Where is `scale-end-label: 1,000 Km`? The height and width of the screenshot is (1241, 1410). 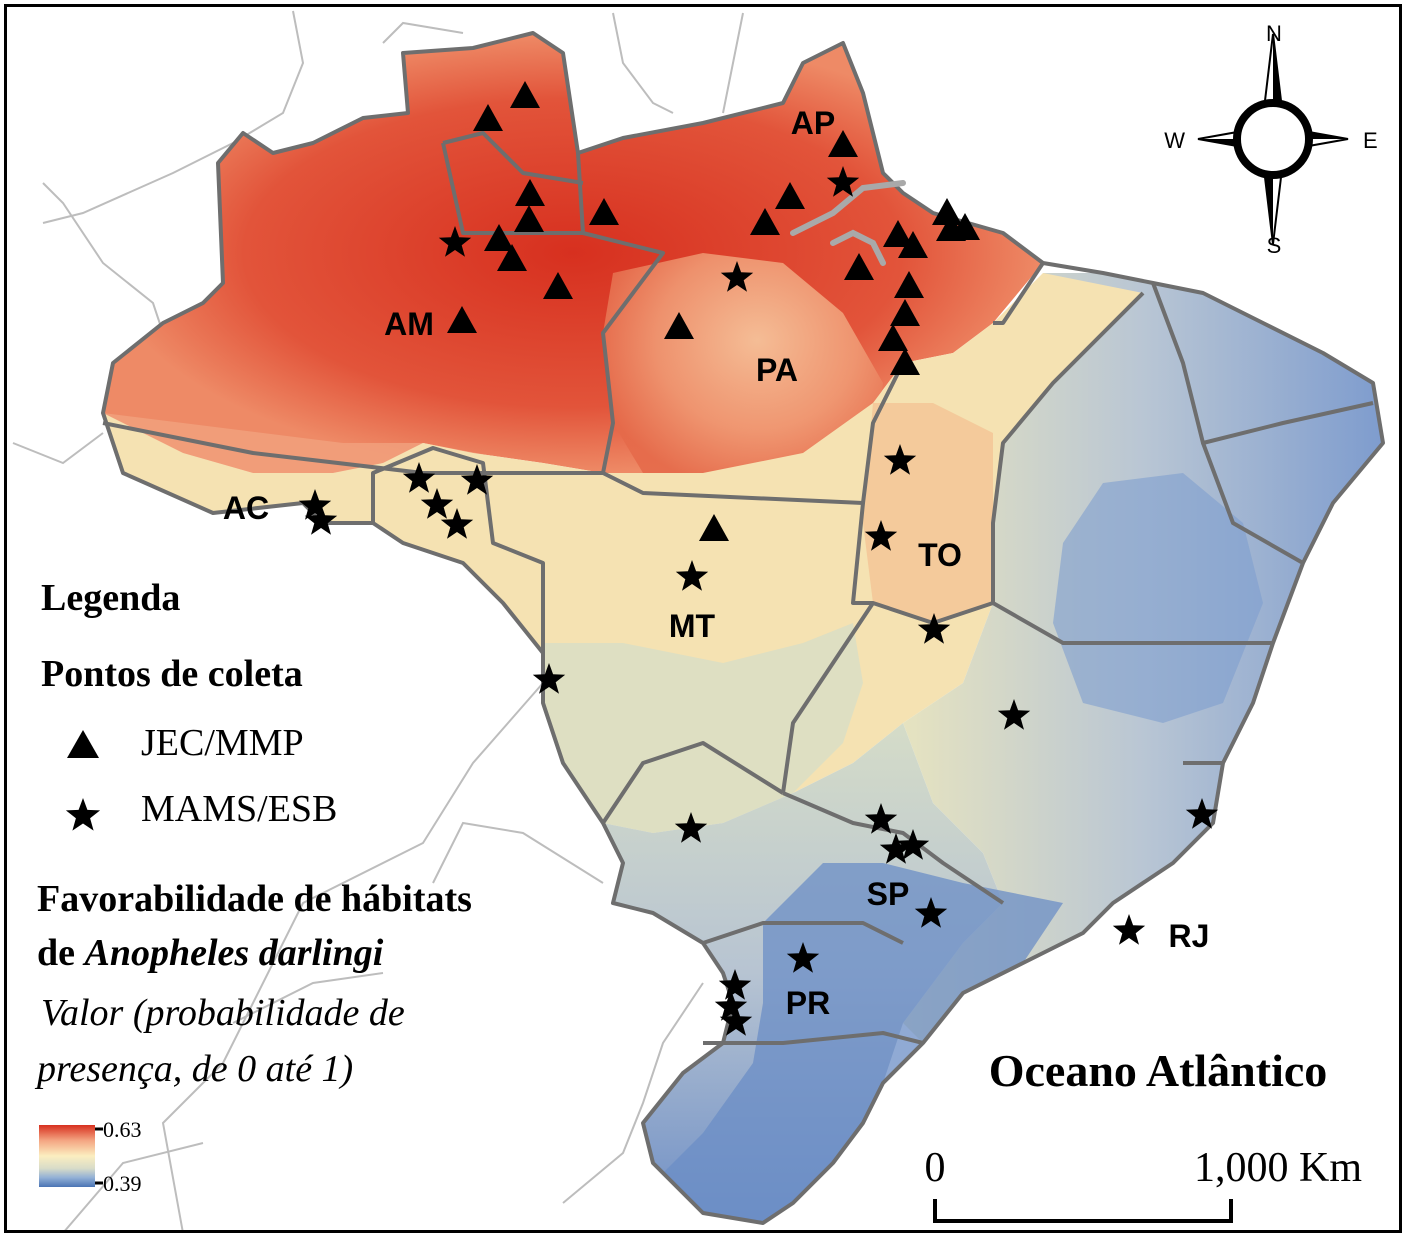 scale-end-label: 1,000 Km is located at coordinates (1278, 1168).